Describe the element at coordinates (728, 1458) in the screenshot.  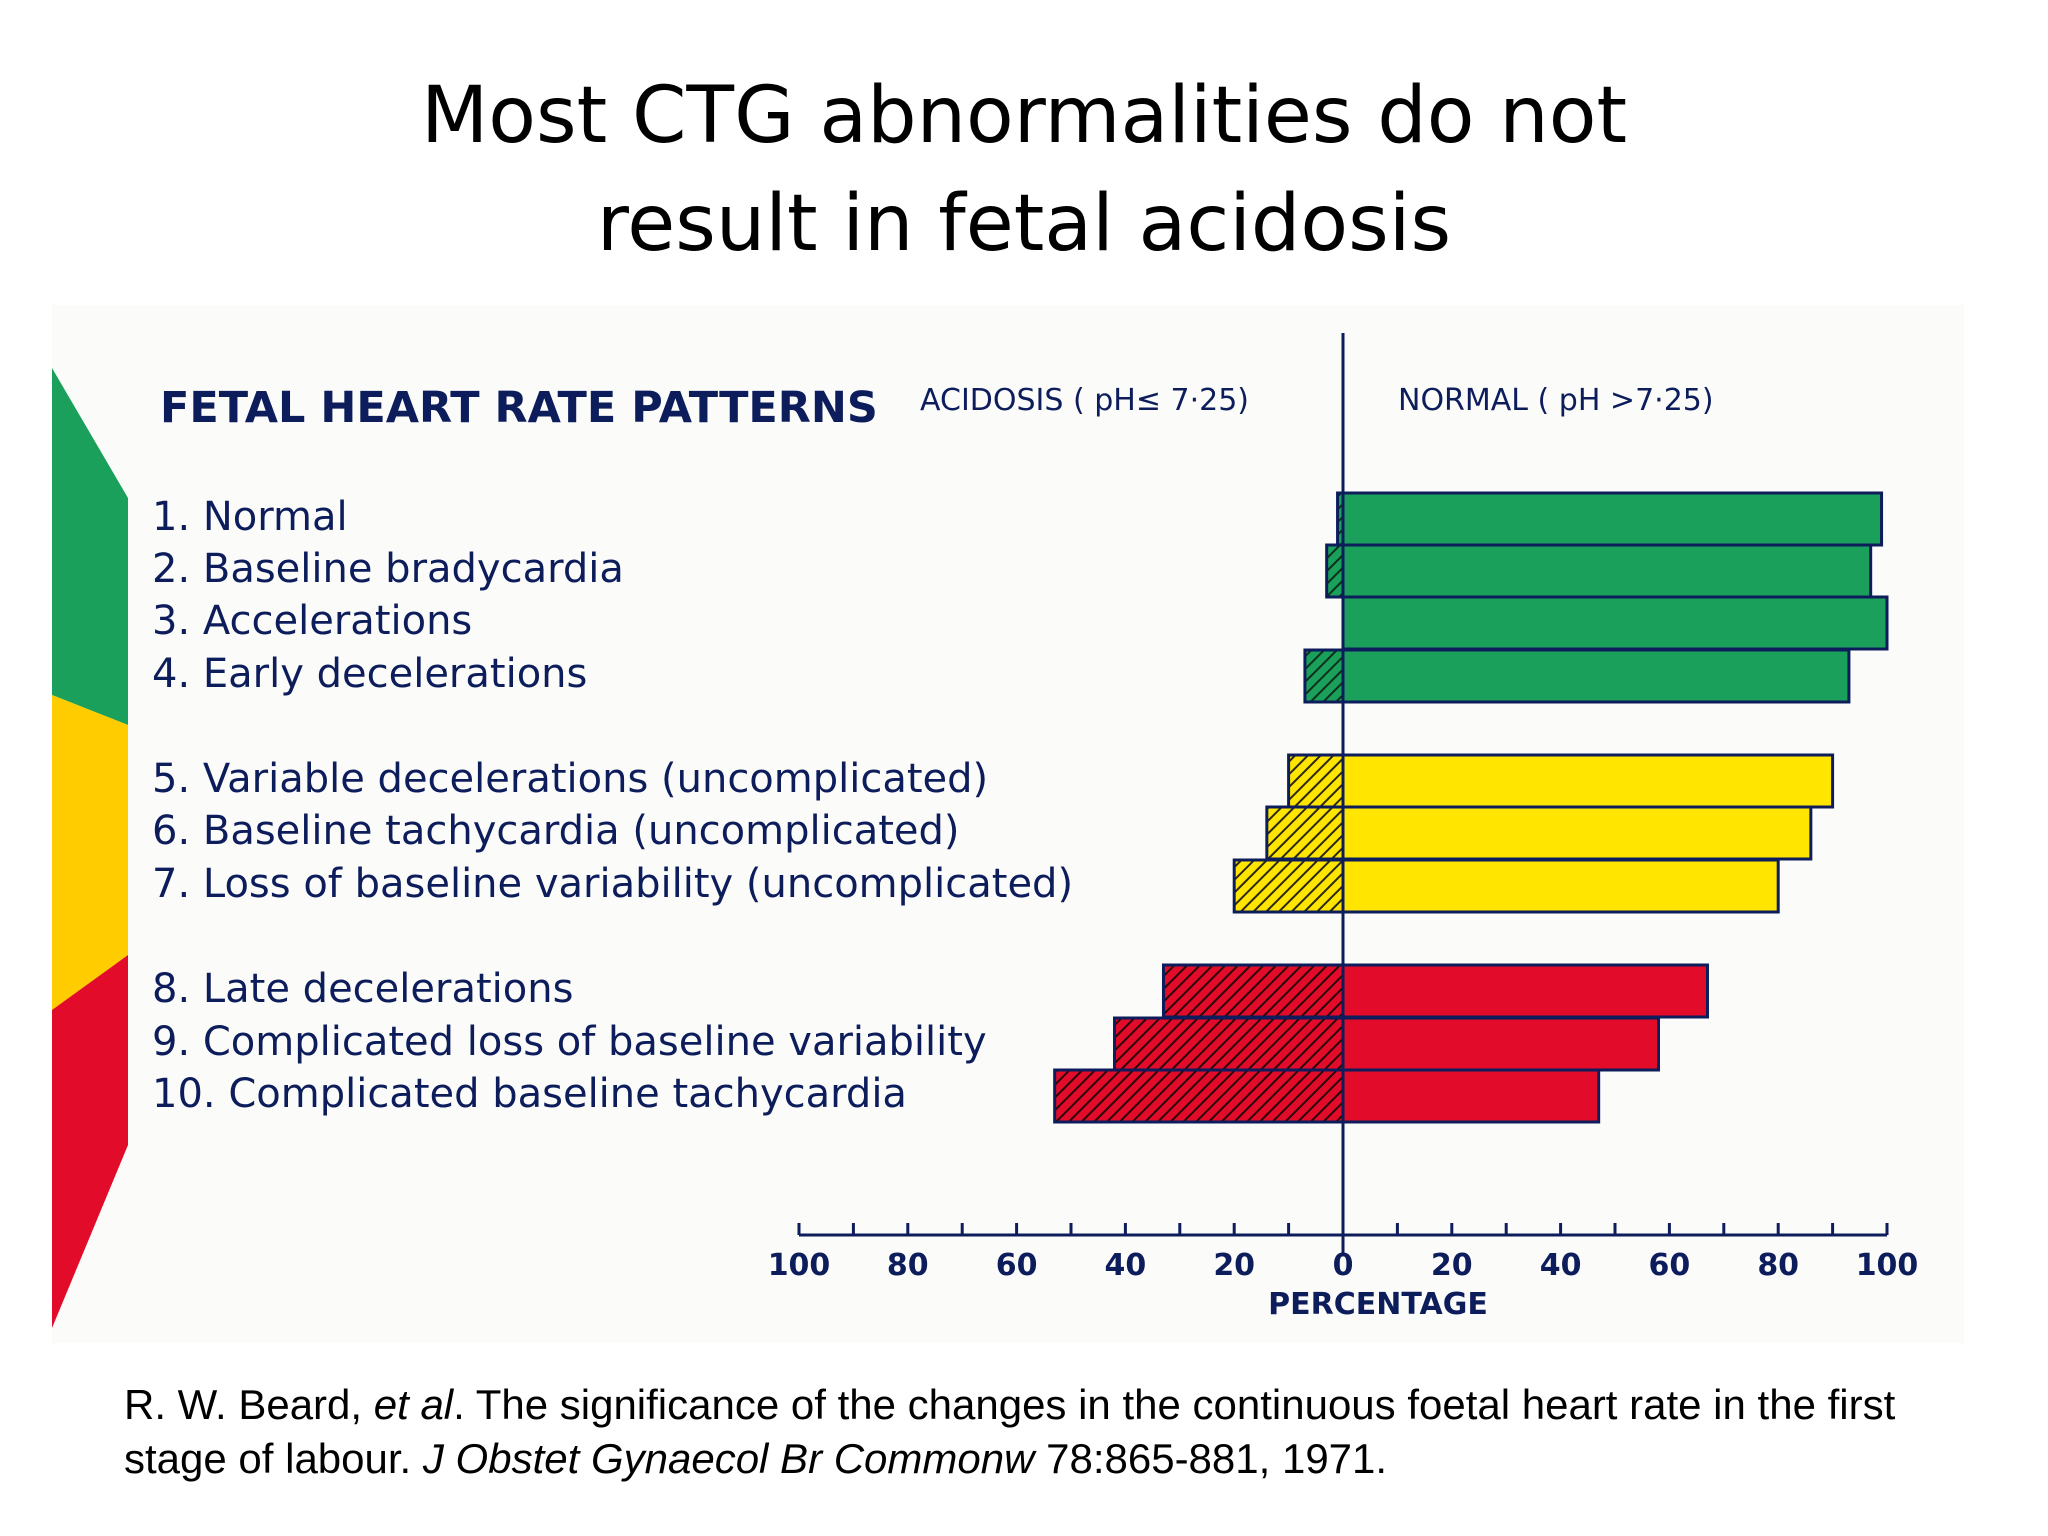
I see `citation-journal: J Obstet Gynaecol Br Commonw` at that location.